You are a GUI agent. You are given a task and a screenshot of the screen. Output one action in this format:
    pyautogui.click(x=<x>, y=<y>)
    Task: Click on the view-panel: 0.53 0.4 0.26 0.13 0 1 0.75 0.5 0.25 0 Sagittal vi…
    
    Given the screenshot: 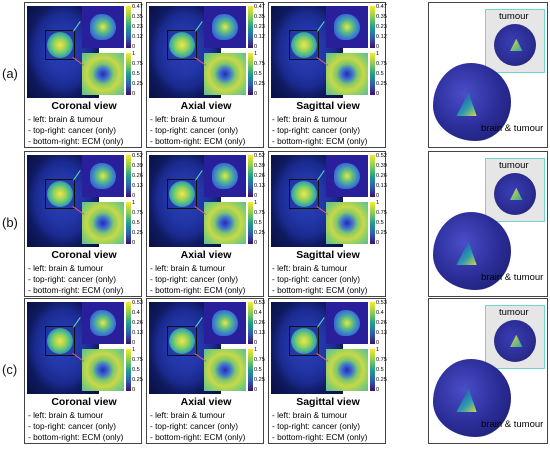 What is the action you would take?
    pyautogui.click(x=327, y=371)
    